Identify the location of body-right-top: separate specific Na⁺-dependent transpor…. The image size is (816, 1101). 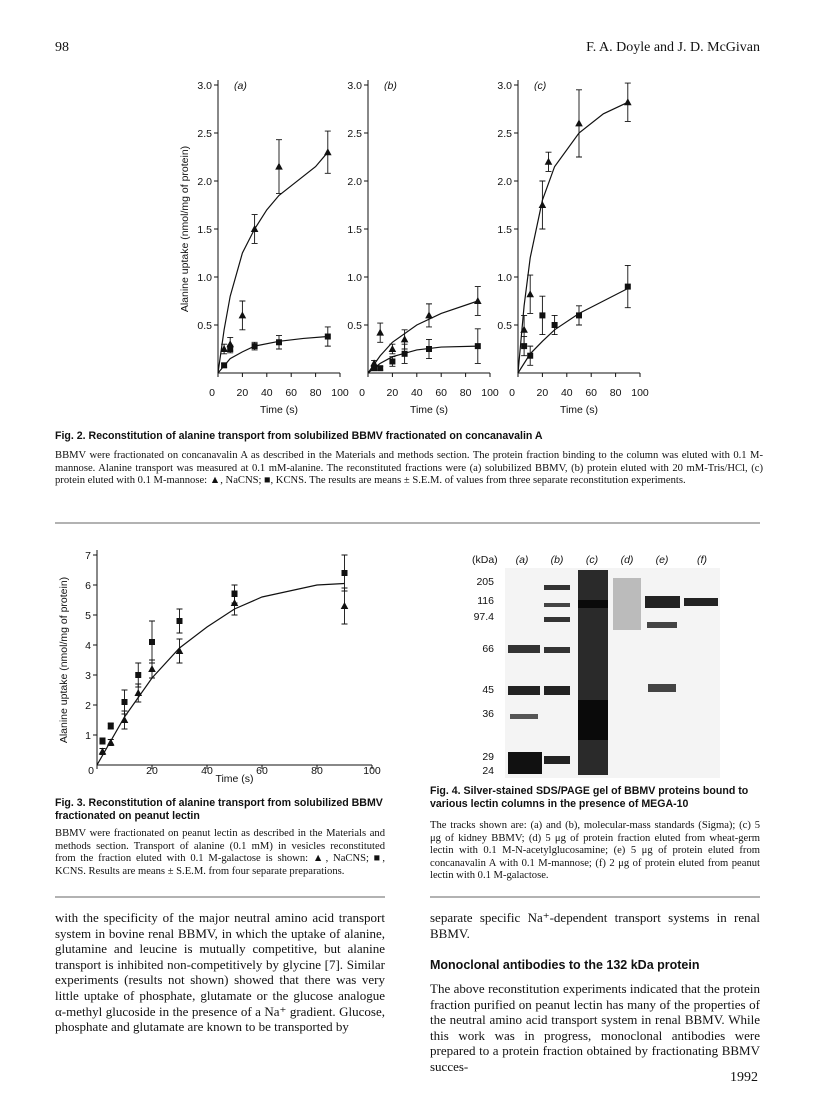
(595, 925).